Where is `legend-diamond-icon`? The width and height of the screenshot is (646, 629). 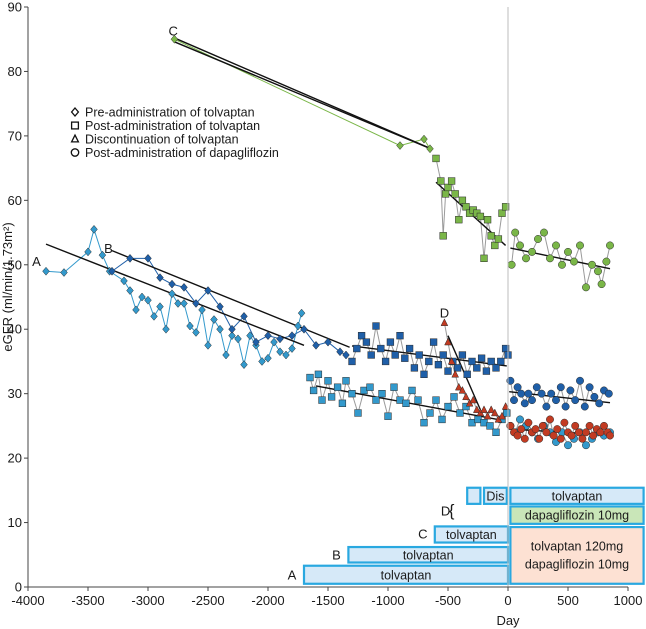
legend-diamond-icon is located at coordinates (75, 112).